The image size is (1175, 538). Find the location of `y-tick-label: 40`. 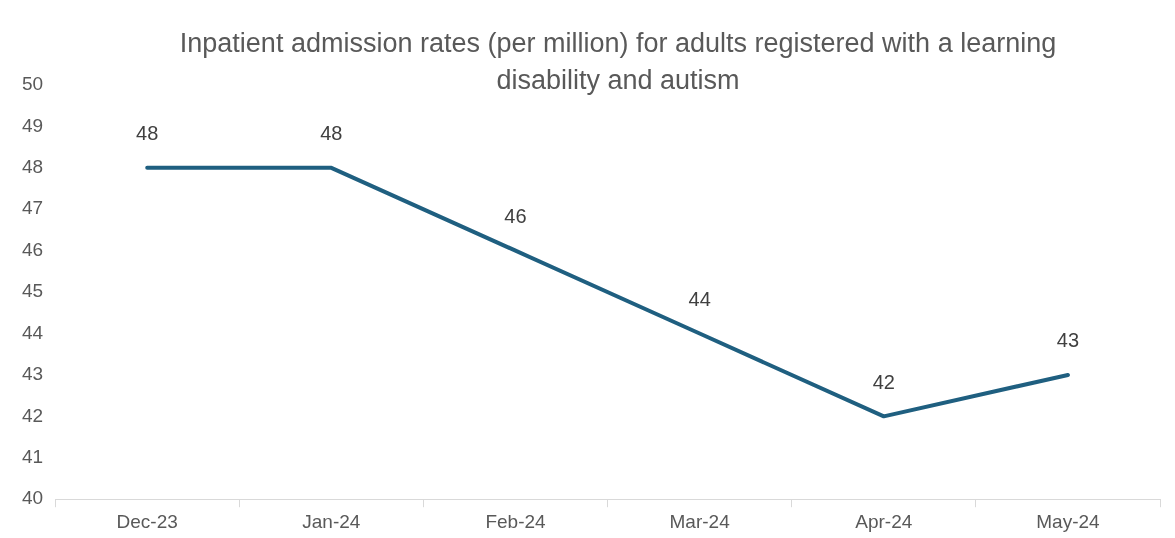

y-tick-label: 40 is located at coordinates (32, 498).